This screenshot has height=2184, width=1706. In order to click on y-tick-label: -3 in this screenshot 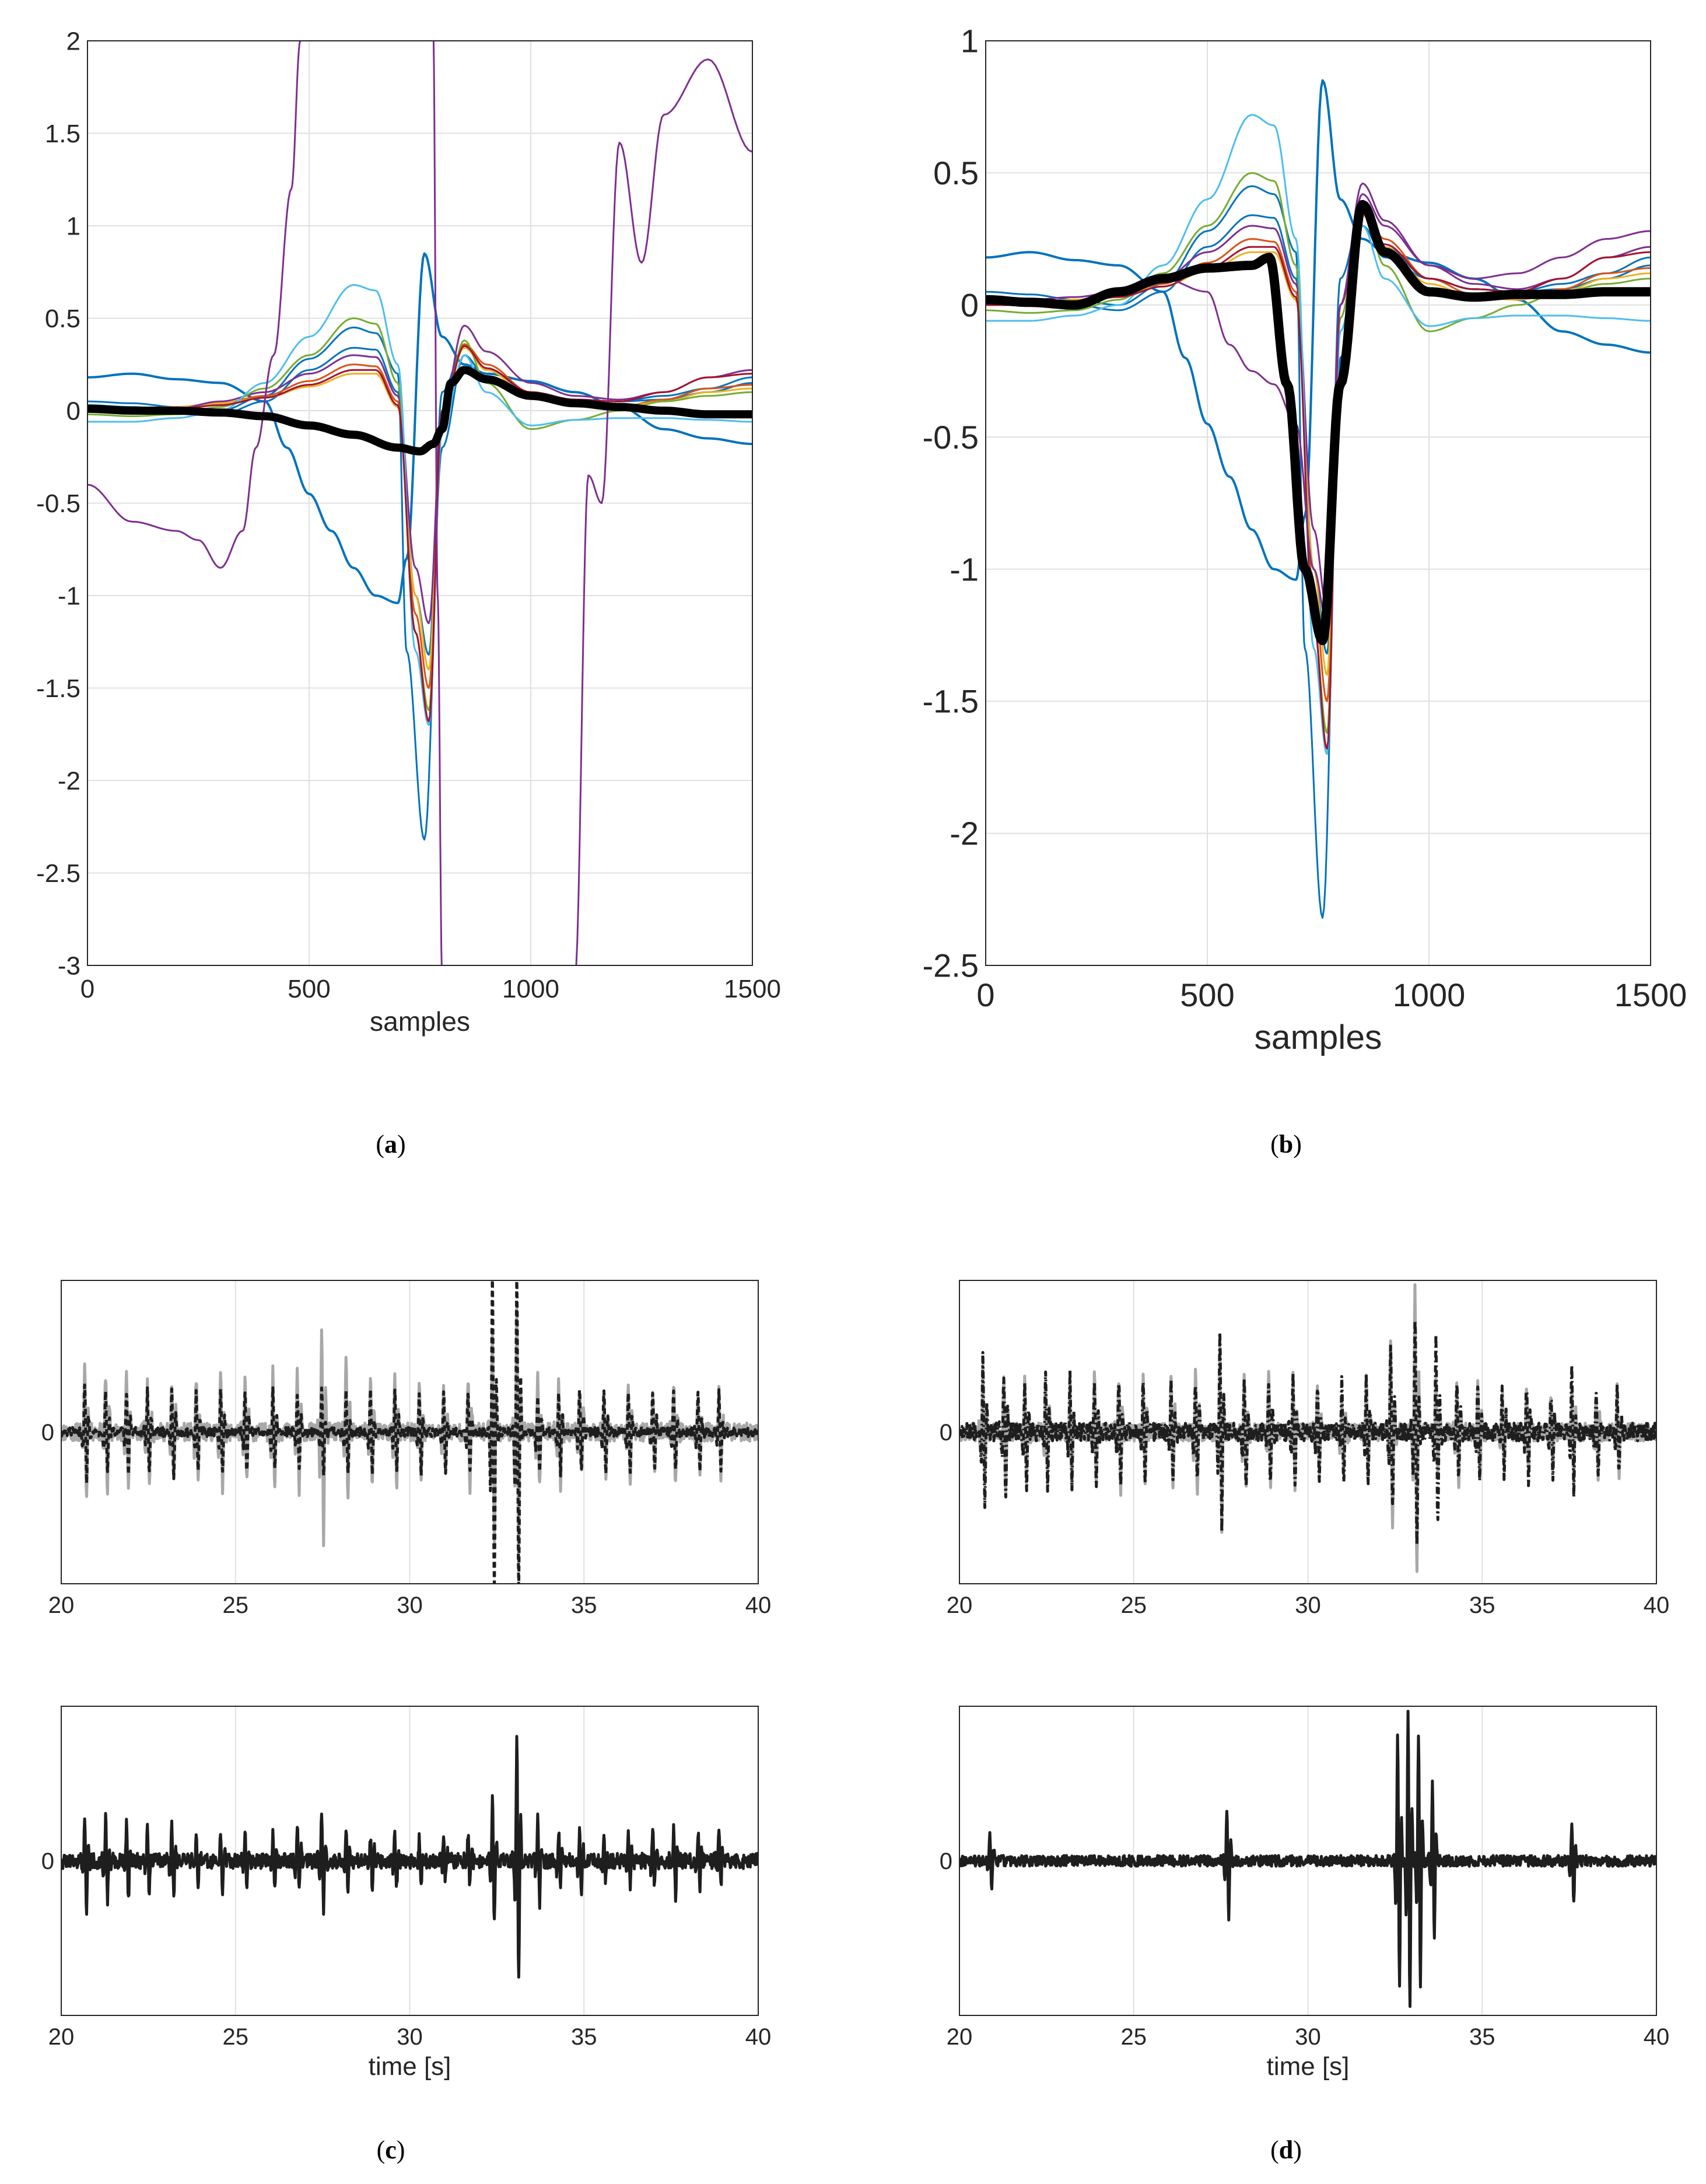, I will do `click(69, 965)`.